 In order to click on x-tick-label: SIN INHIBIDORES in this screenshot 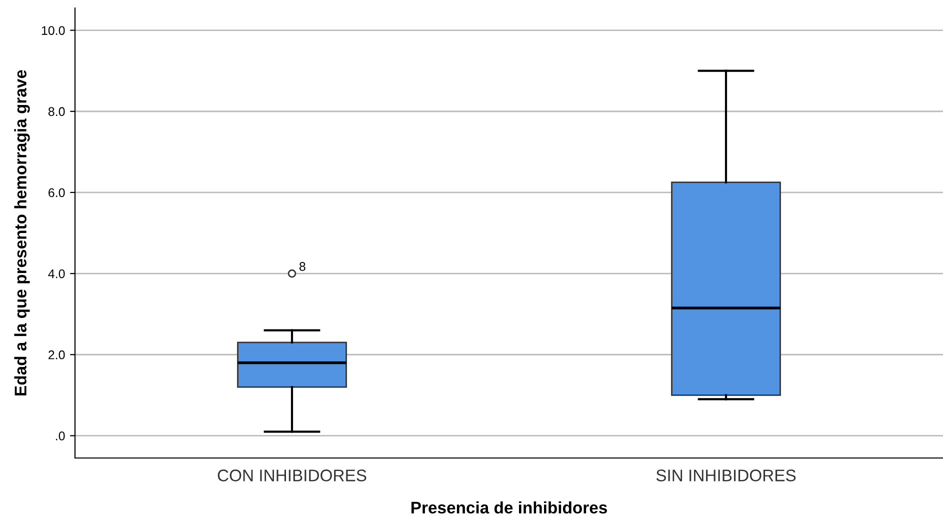, I will do `click(726, 476)`.